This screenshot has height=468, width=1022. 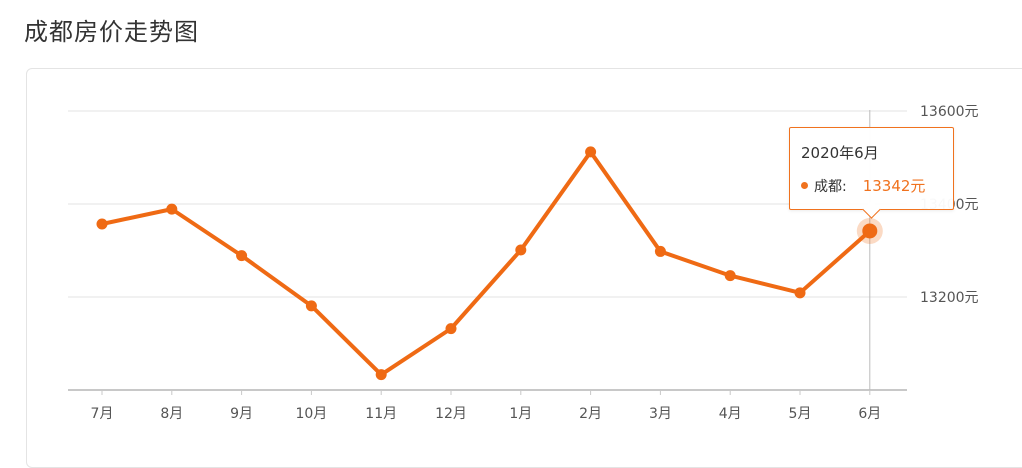 I want to click on x-tick-label: 12月, so click(x=451, y=414).